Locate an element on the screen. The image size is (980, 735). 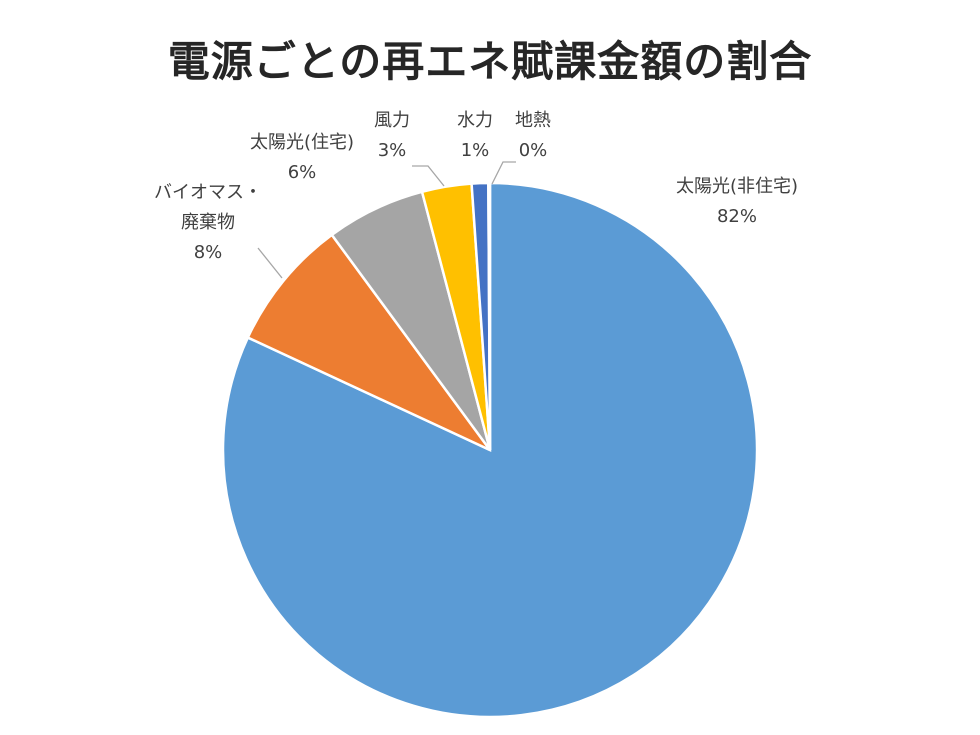
slice-name-label: 太陽光(非住宅) is located at coordinates (737, 186).